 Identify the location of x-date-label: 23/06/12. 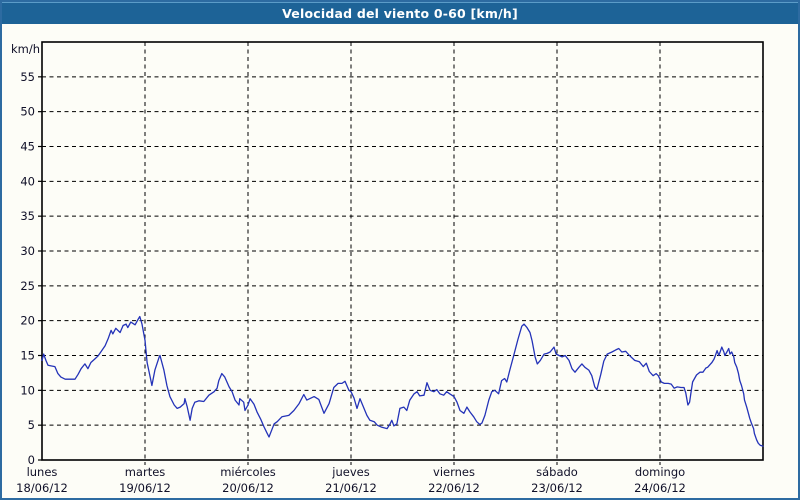
(557, 488).